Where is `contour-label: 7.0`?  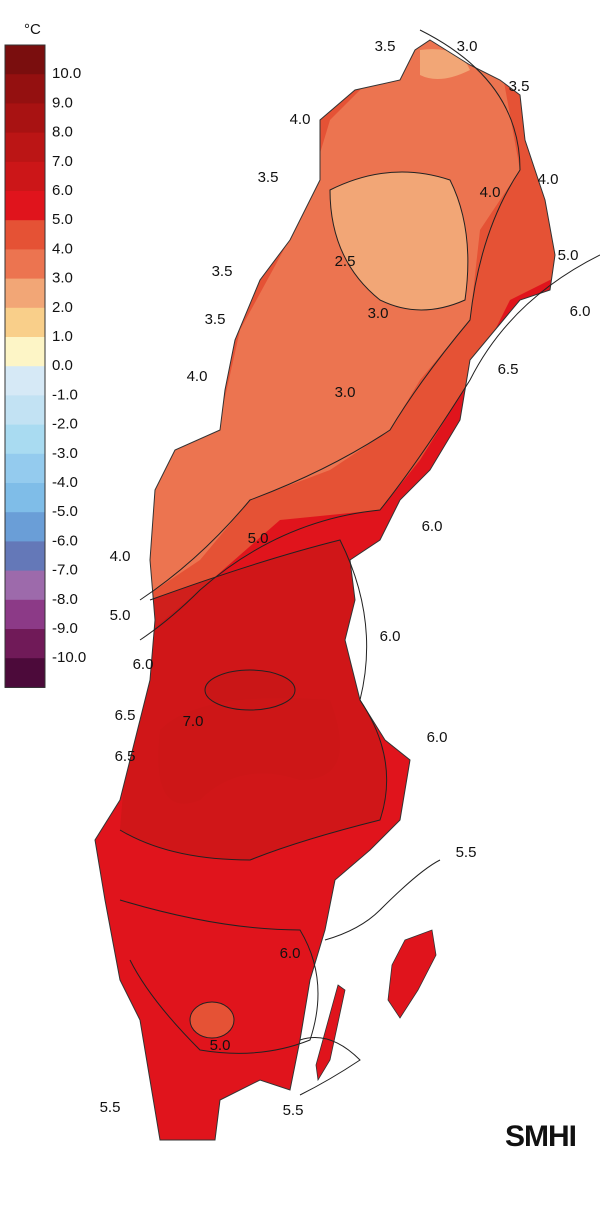 contour-label: 7.0 is located at coordinates (193, 721).